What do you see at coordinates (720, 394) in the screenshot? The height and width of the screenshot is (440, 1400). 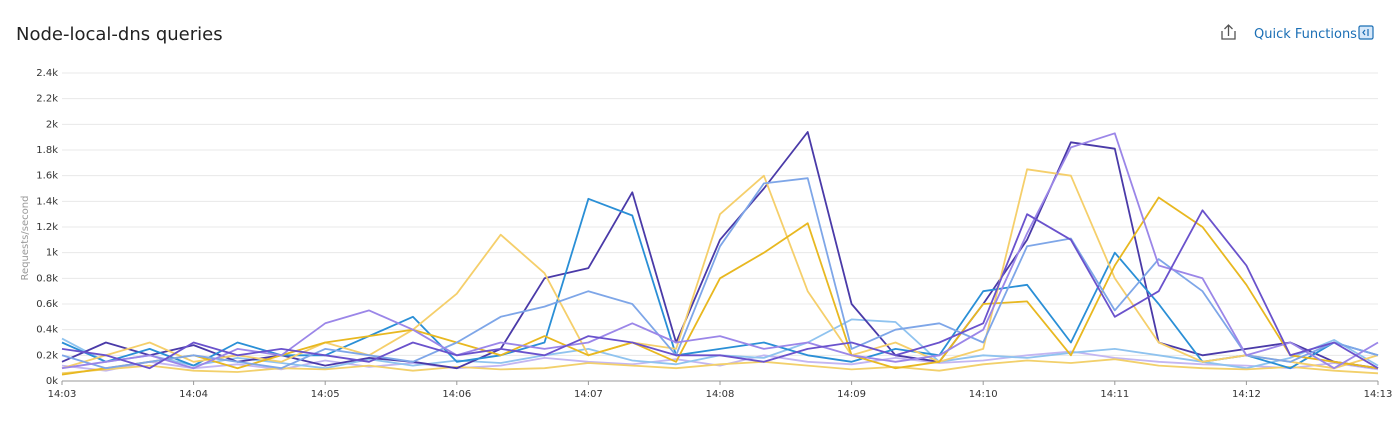 I see `x-tick-label: 14:08` at bounding box center [720, 394].